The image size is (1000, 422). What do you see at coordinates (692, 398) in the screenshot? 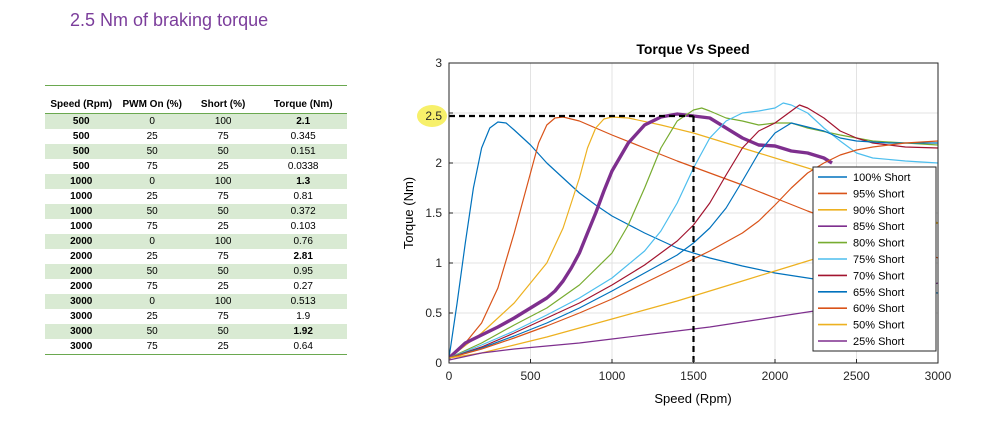
I see `x-axis-label: Speed (Rpm)` at bounding box center [692, 398].